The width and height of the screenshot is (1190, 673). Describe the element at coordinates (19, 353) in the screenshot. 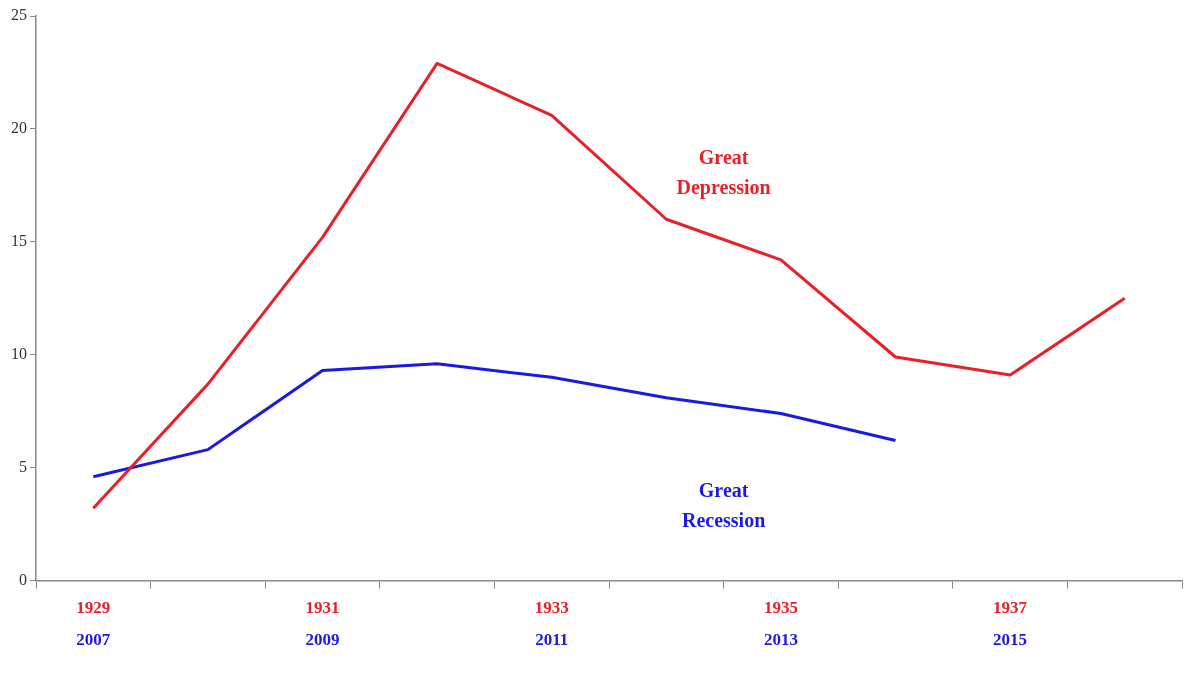

I see `y-tick-label: 10` at that location.